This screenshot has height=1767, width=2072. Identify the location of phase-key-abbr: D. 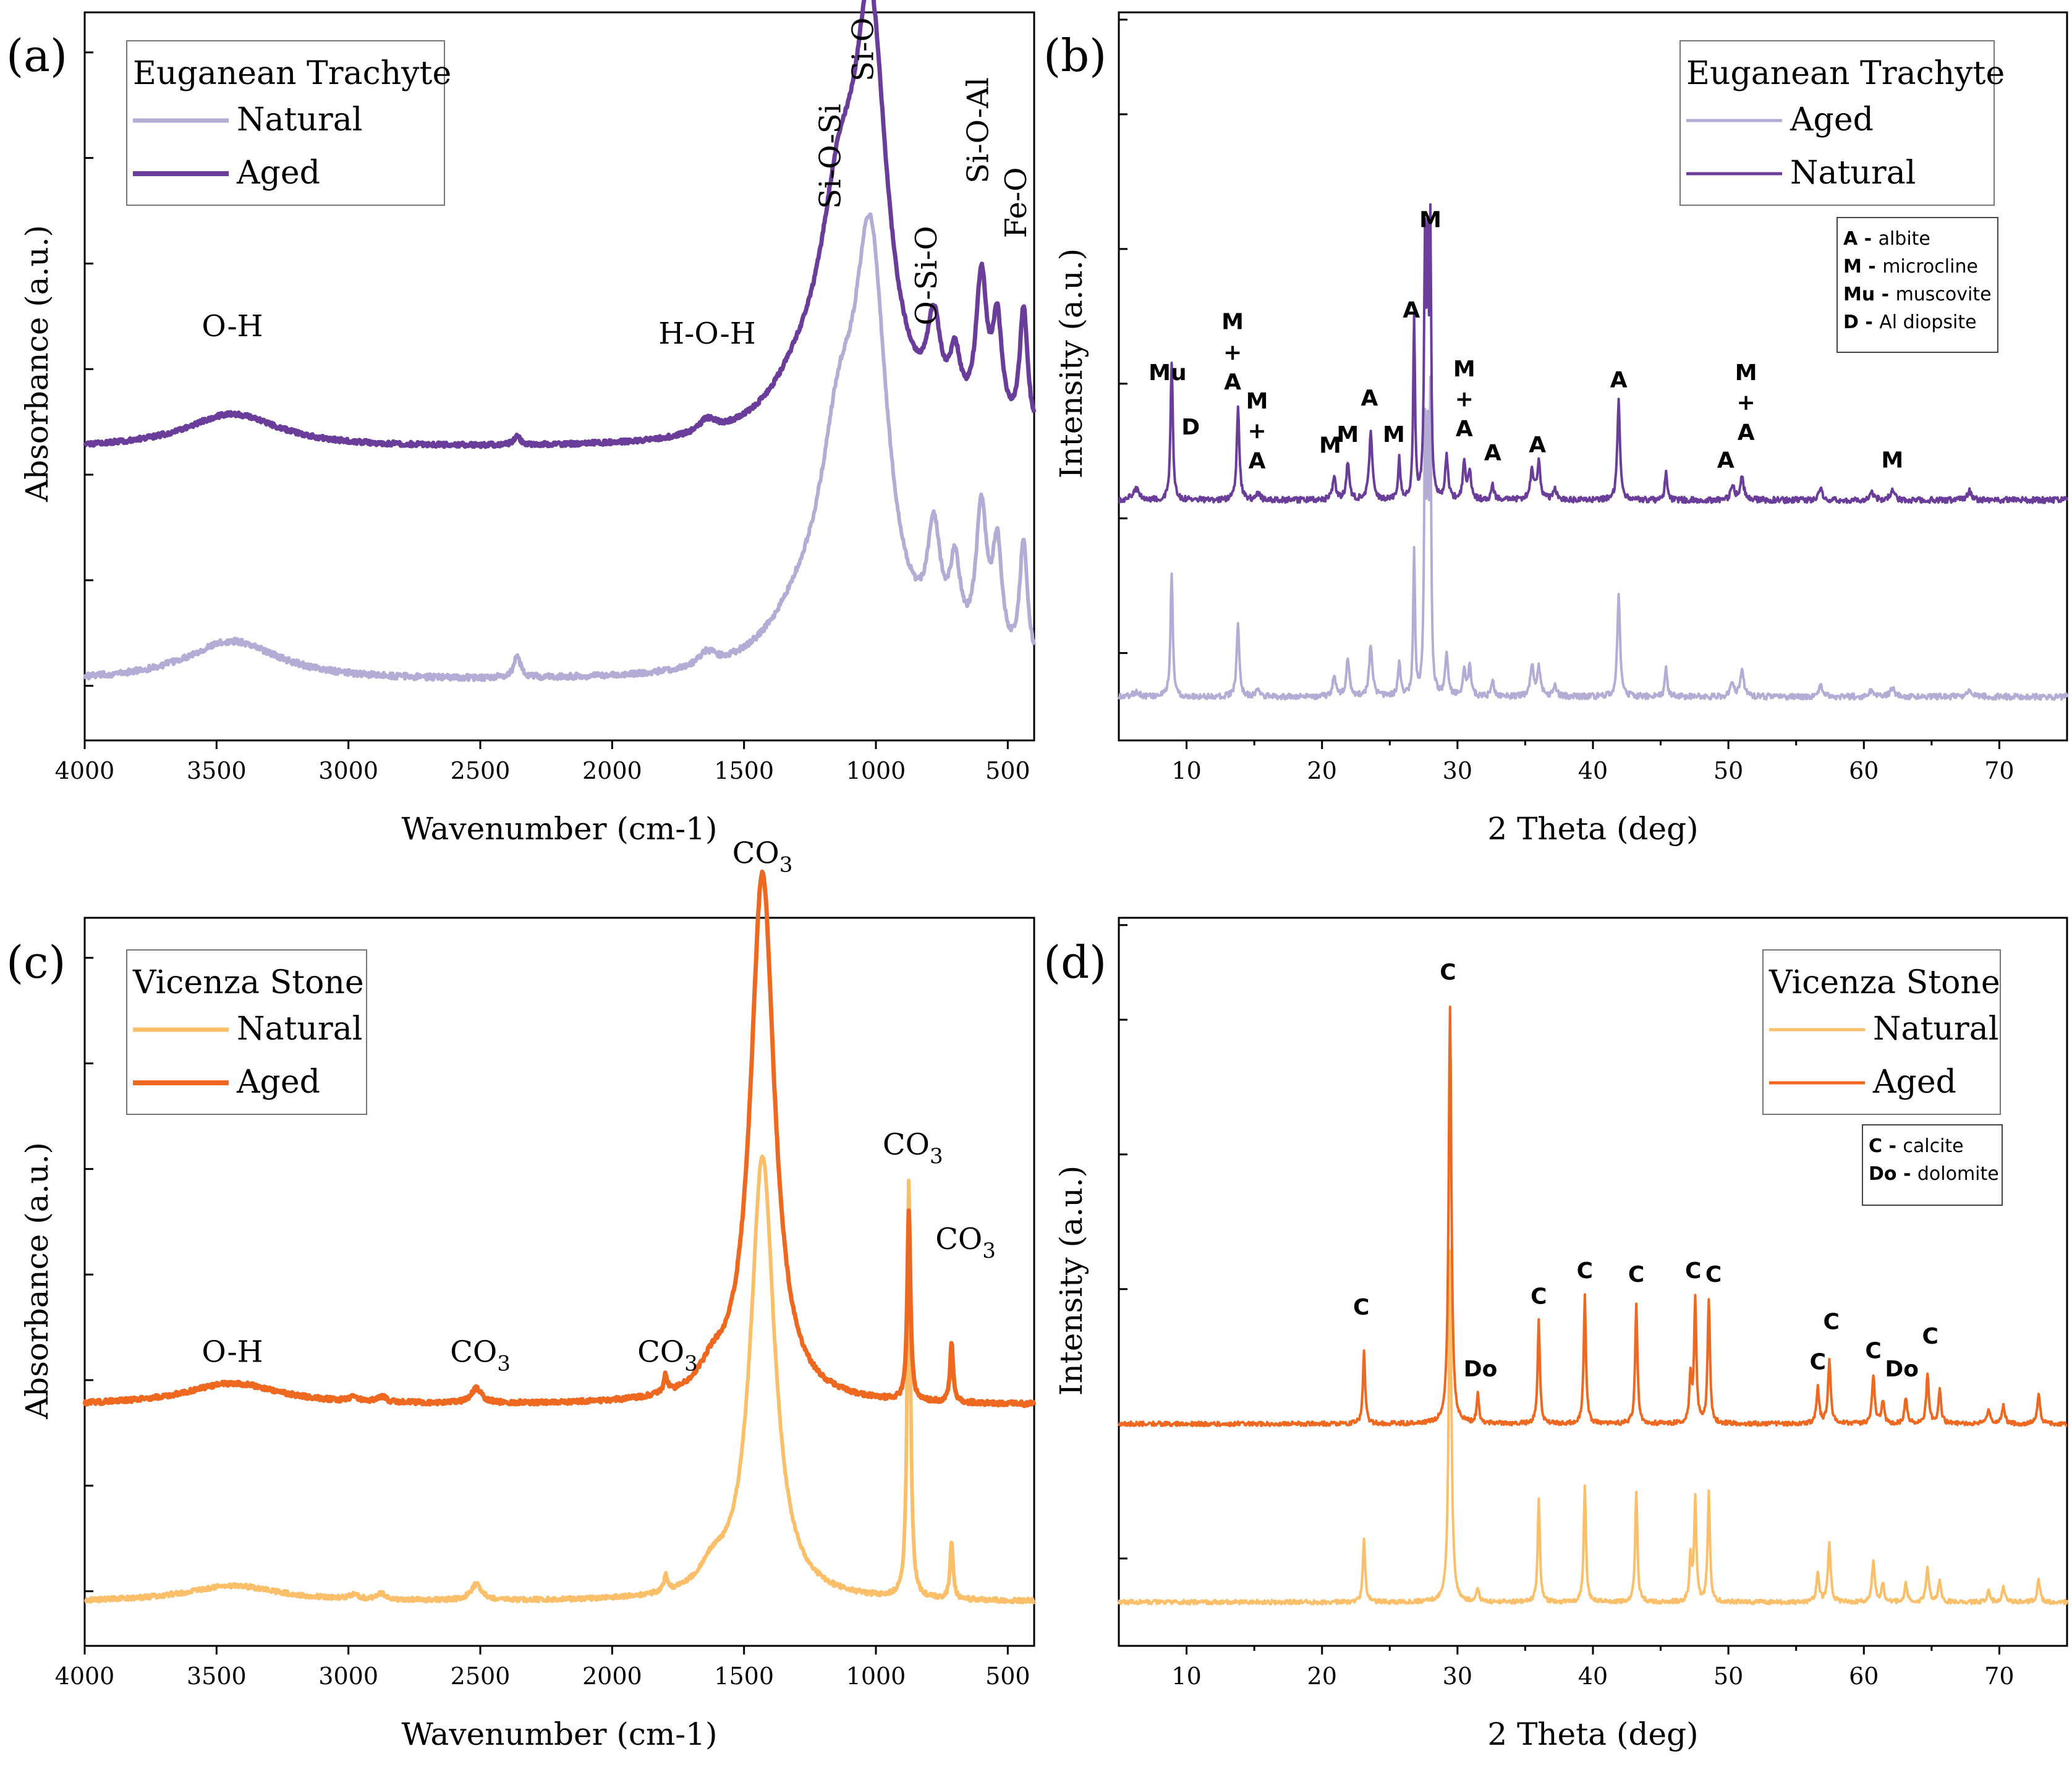
(1851, 322).